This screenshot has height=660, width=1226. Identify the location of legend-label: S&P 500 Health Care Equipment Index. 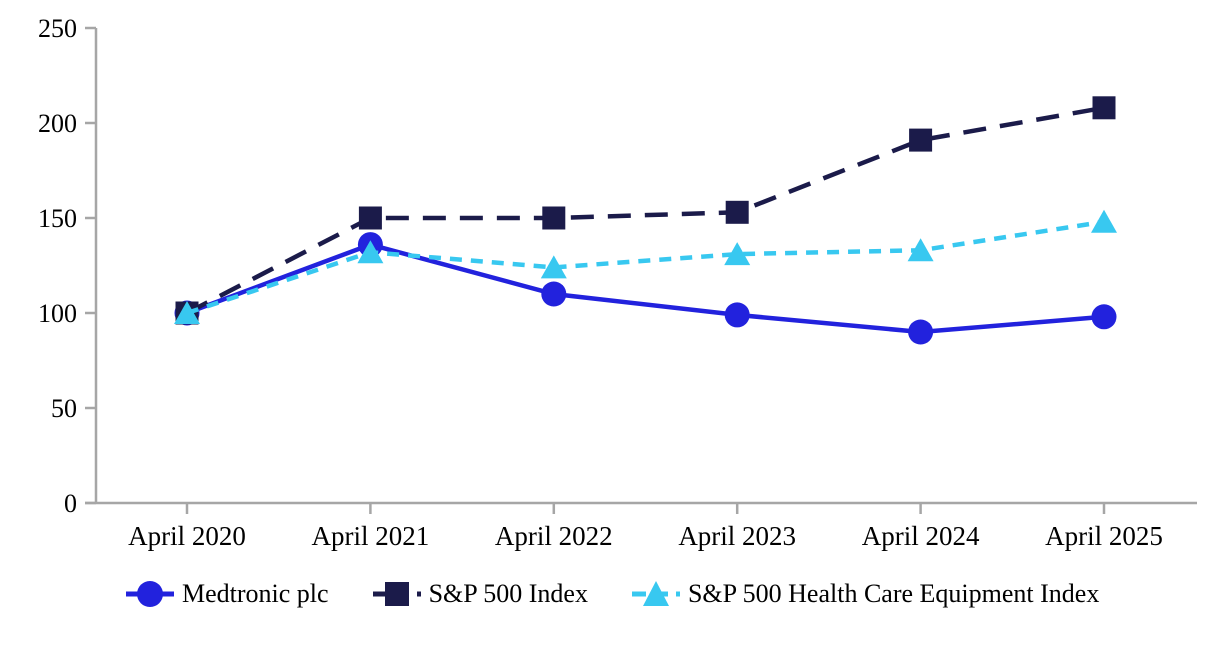
(893, 593).